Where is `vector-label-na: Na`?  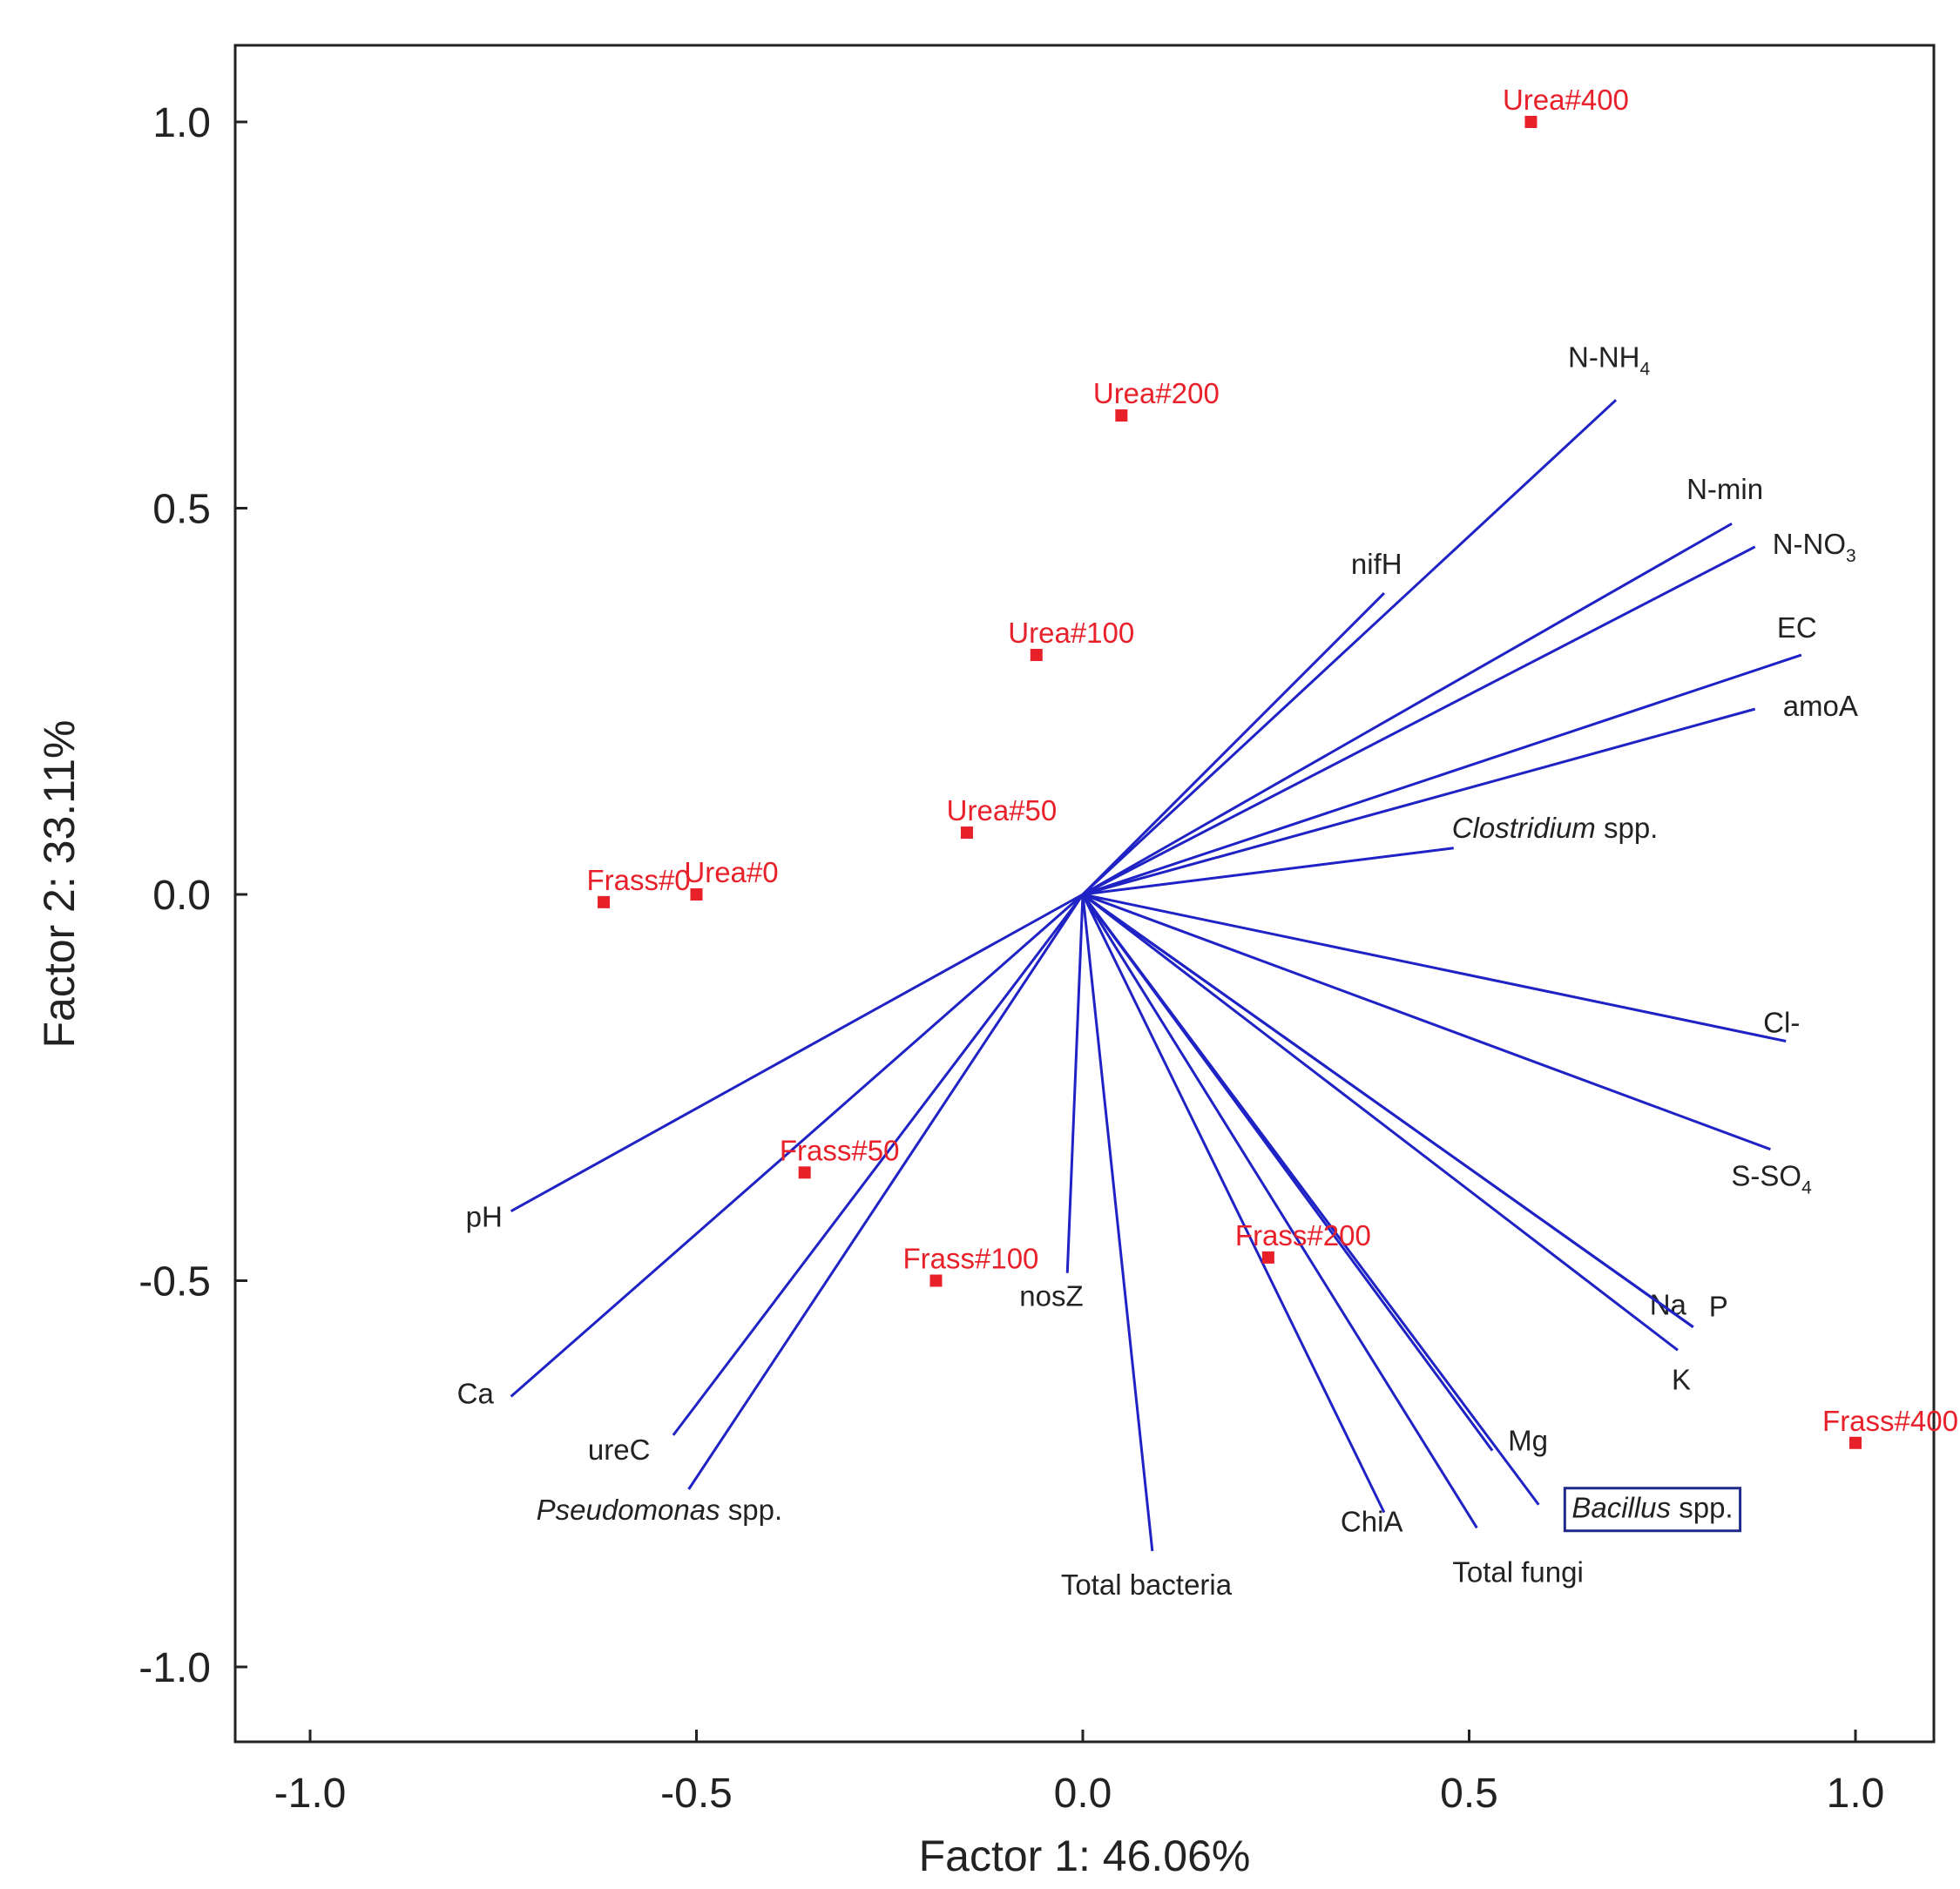 vector-label-na: Na is located at coordinates (1668, 1305).